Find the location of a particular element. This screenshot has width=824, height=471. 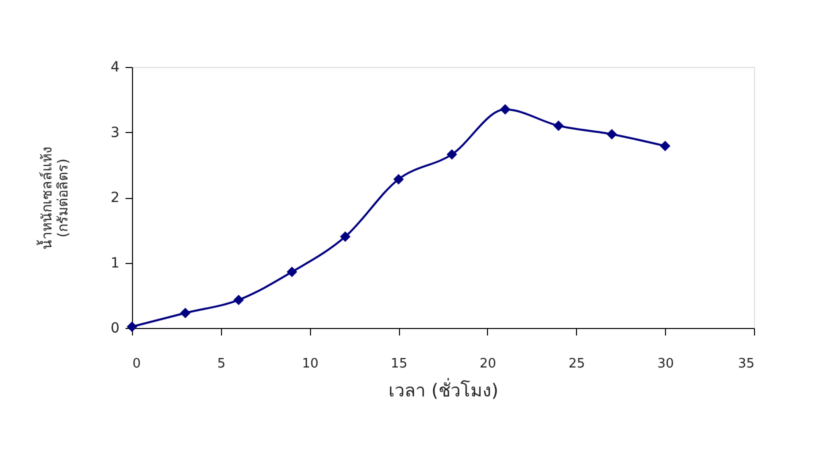

x-tick-label: 5 is located at coordinates (221, 364).